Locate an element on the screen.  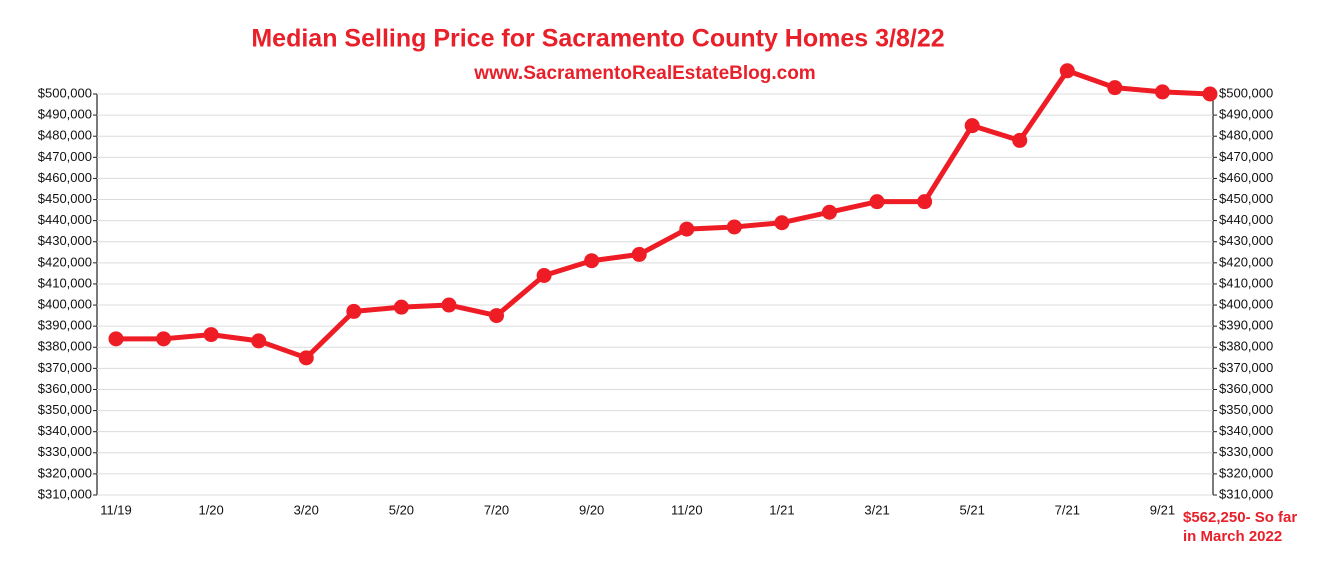
x-tick-label: 3/20 is located at coordinates (306, 509).